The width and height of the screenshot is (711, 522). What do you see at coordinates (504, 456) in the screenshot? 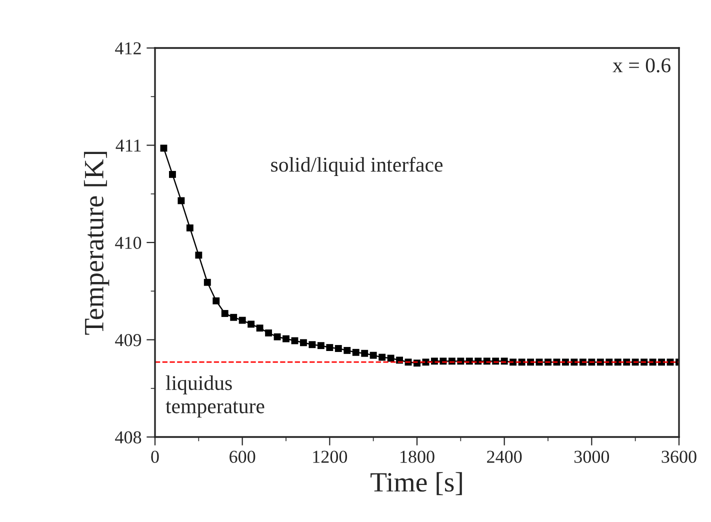
I see `x-tick-label: 2400` at bounding box center [504, 456].